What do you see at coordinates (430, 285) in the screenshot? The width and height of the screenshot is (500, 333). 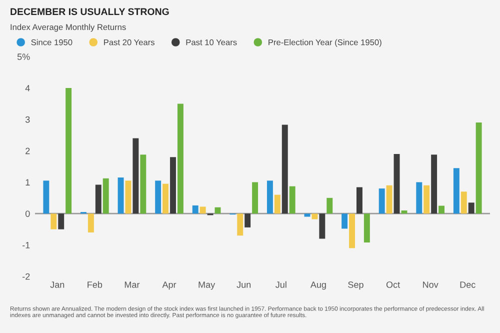 I see `x-tick-label: Nov` at bounding box center [430, 285].